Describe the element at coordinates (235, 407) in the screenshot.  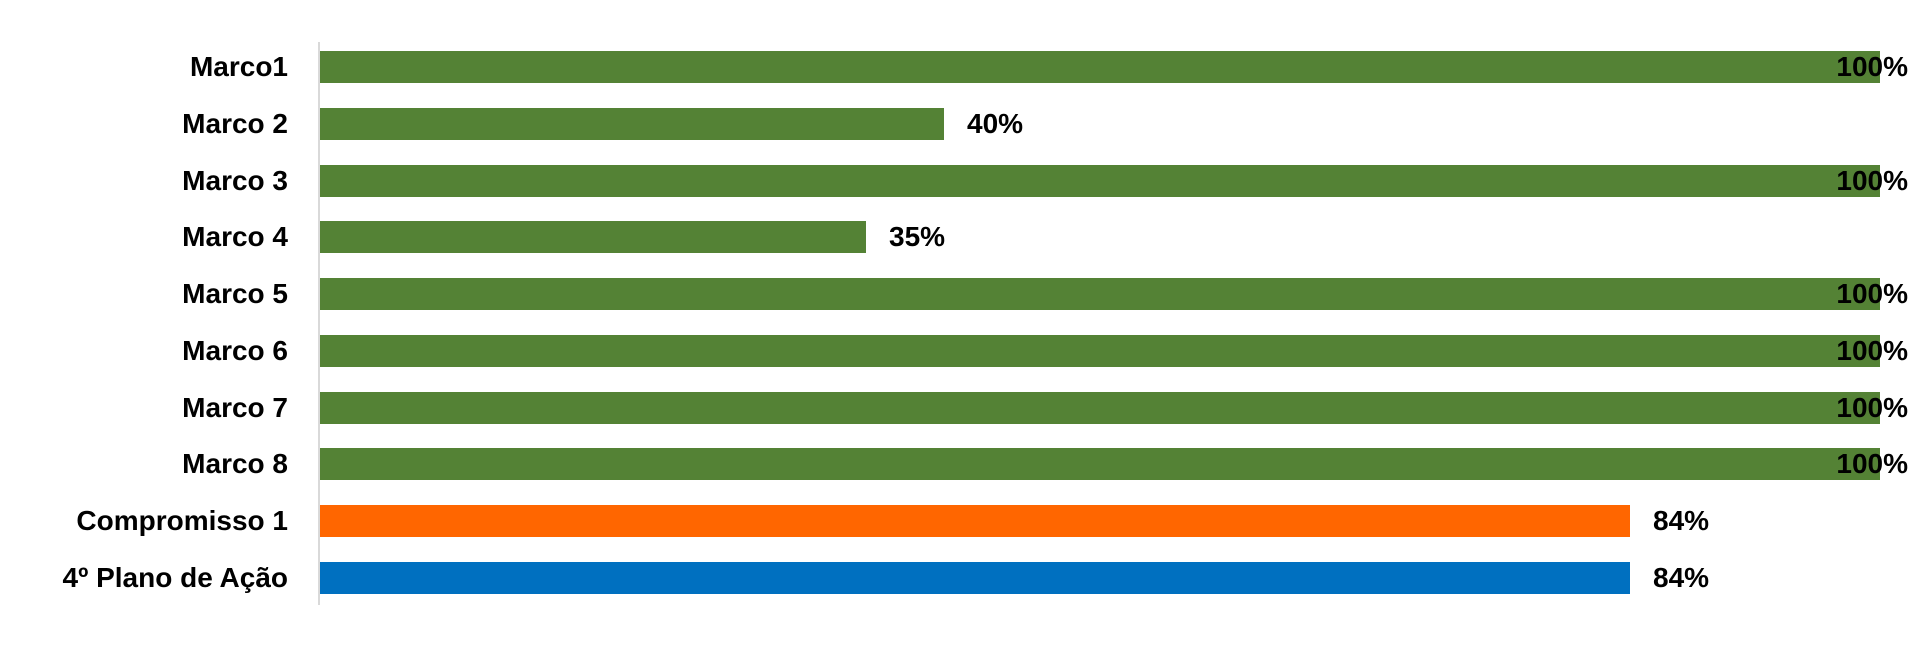
I see `category-label: Marco 7` at that location.